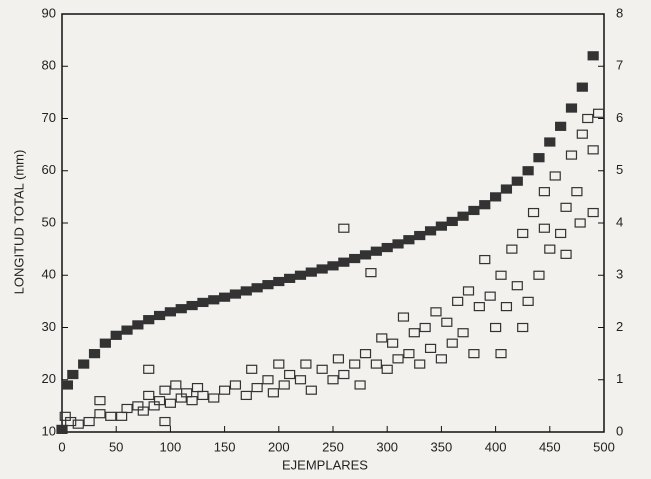 Image resolution: width=651 pixels, height=479 pixels. Describe the element at coordinates (49, 430) in the screenshot. I see `y-tick-label: 10` at that location.